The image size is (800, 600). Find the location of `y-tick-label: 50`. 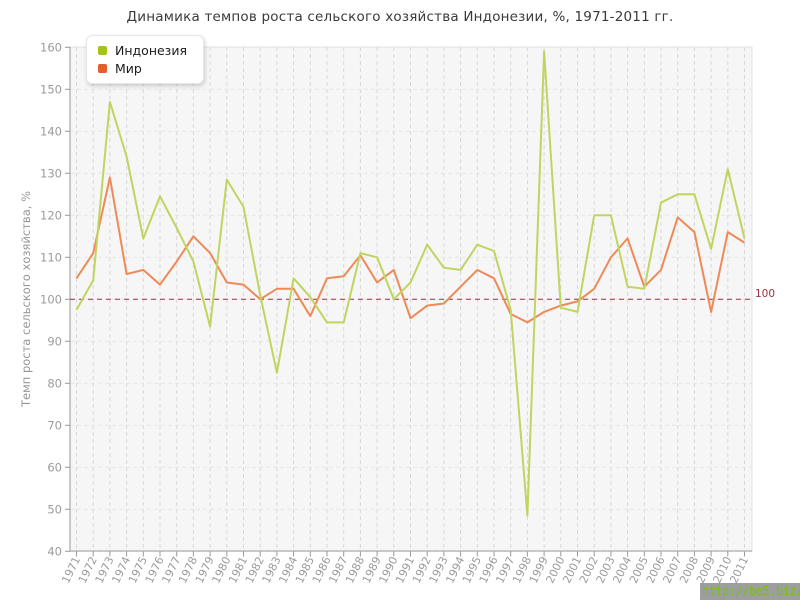

y-tick-label: 50 is located at coordinates (54, 509).